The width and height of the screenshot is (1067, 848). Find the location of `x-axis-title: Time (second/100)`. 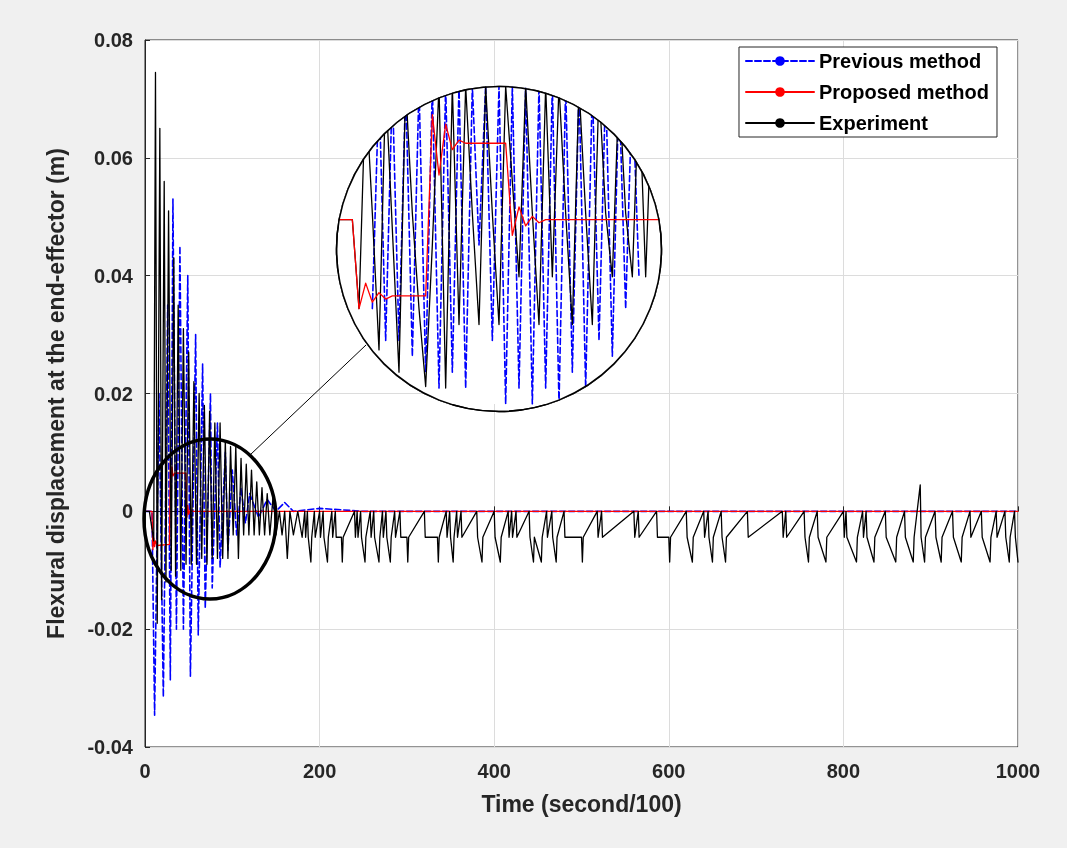

x-axis-title: Time (second/100) is located at coordinates (581, 803).